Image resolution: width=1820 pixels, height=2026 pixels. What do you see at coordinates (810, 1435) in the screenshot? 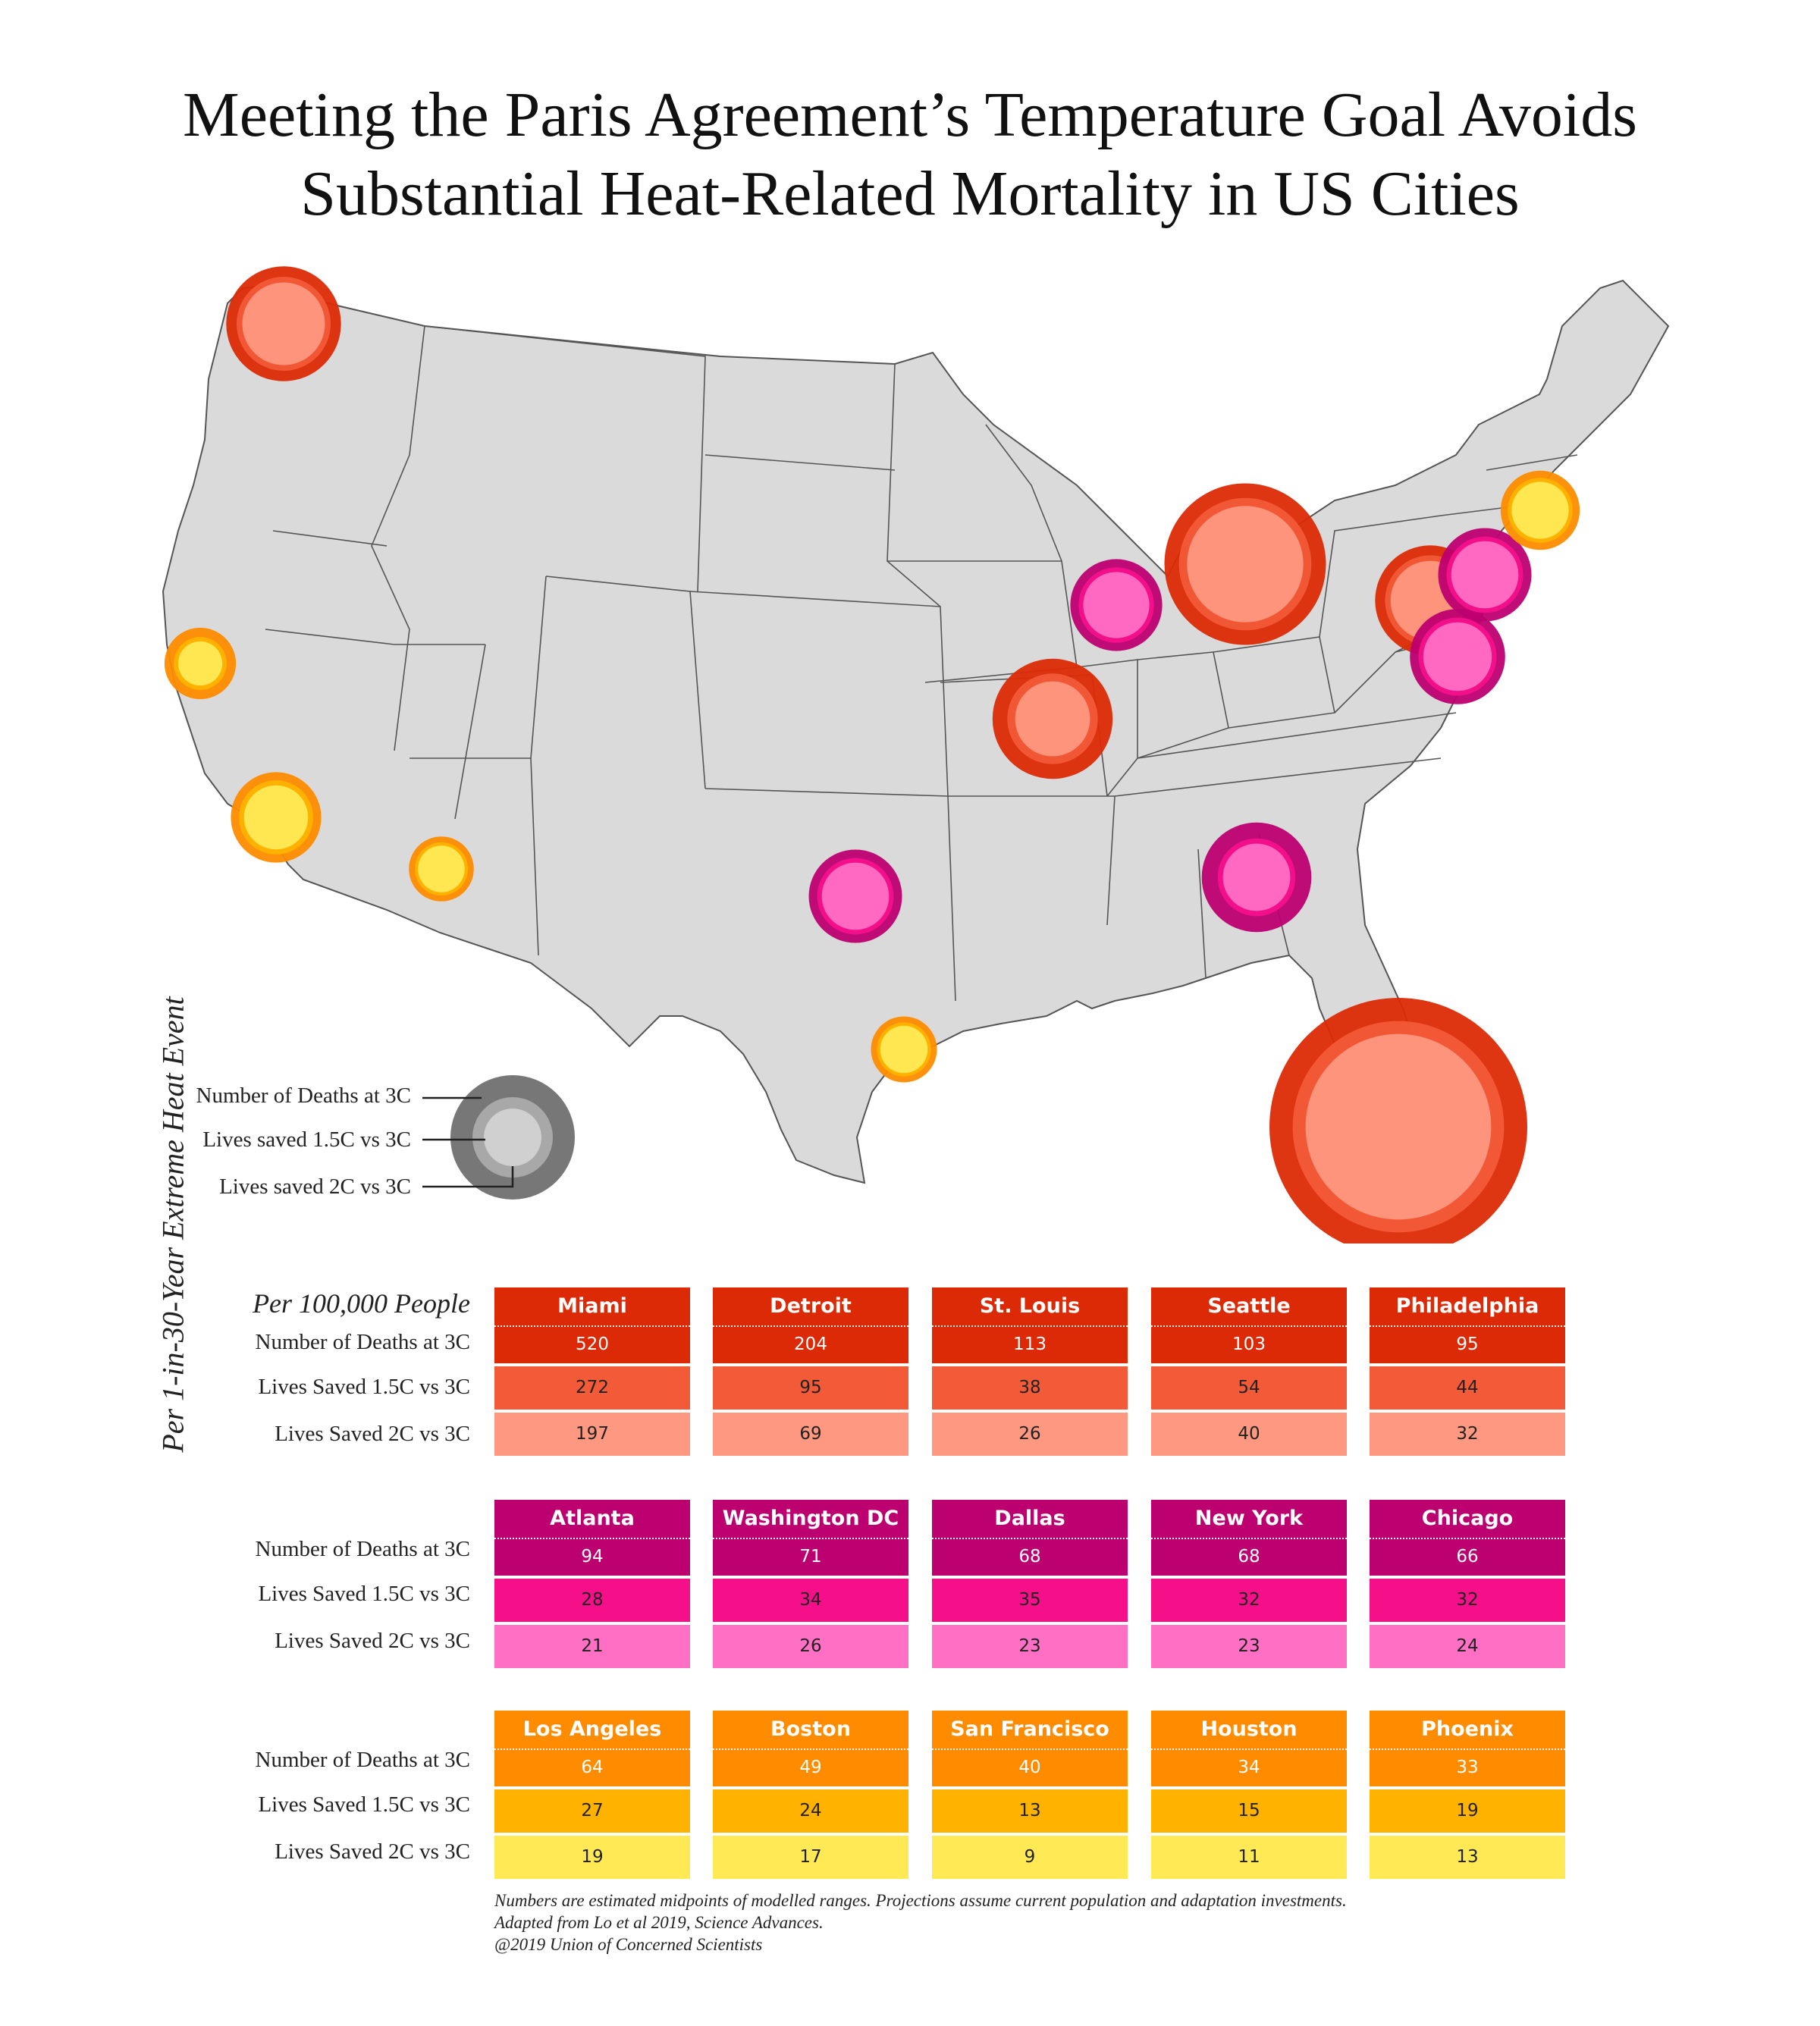
I see `saved2-cell: 69` at bounding box center [810, 1435].